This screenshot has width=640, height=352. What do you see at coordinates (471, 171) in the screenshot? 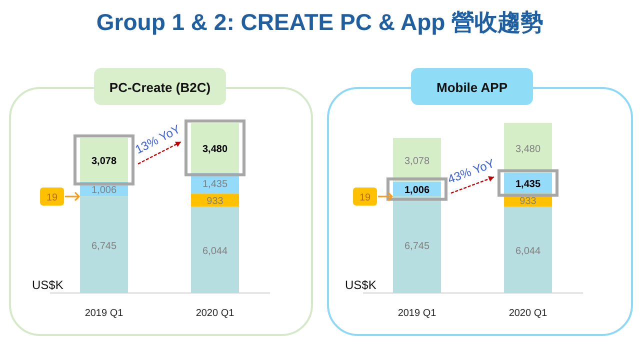
I see `annotation: 43% YoY` at bounding box center [471, 171].